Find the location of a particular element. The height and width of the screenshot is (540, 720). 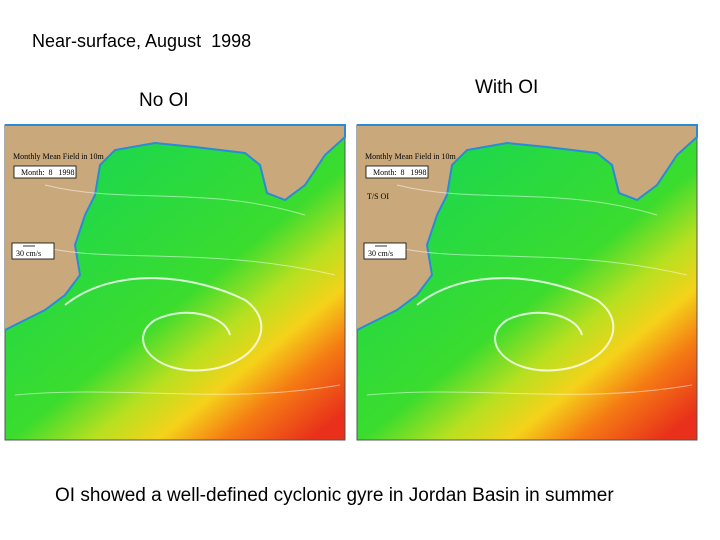

panel-heading: No OI is located at coordinates (164, 100).